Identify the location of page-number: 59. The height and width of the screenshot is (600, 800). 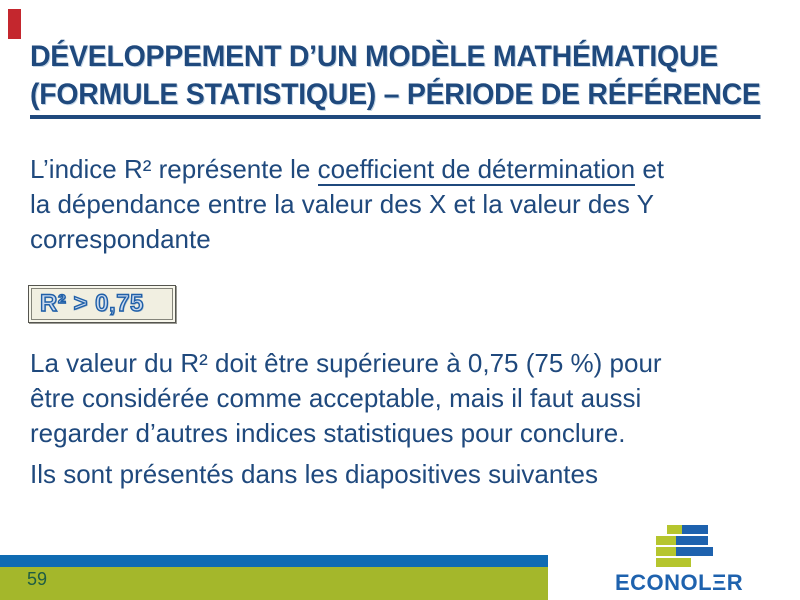
(37, 579).